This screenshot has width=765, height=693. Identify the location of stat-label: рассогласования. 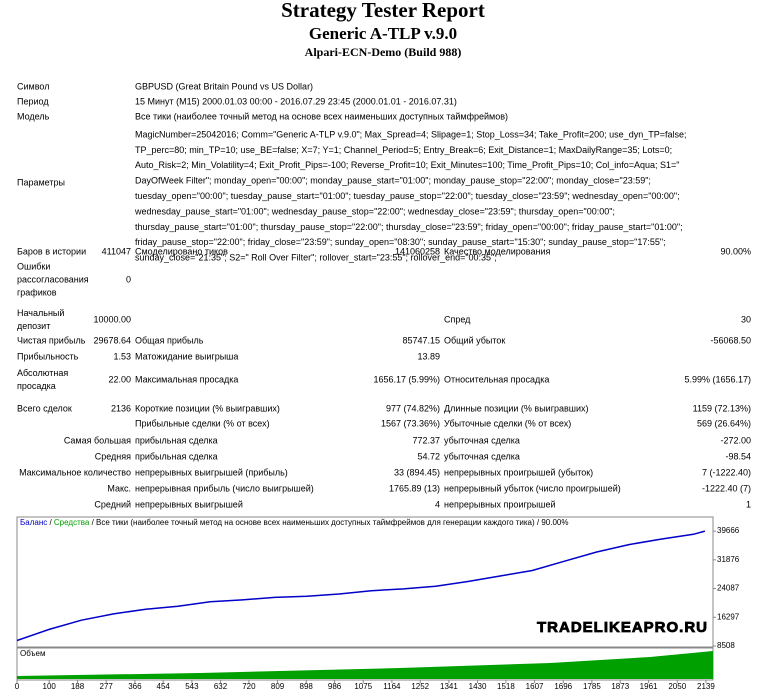
(53, 279).